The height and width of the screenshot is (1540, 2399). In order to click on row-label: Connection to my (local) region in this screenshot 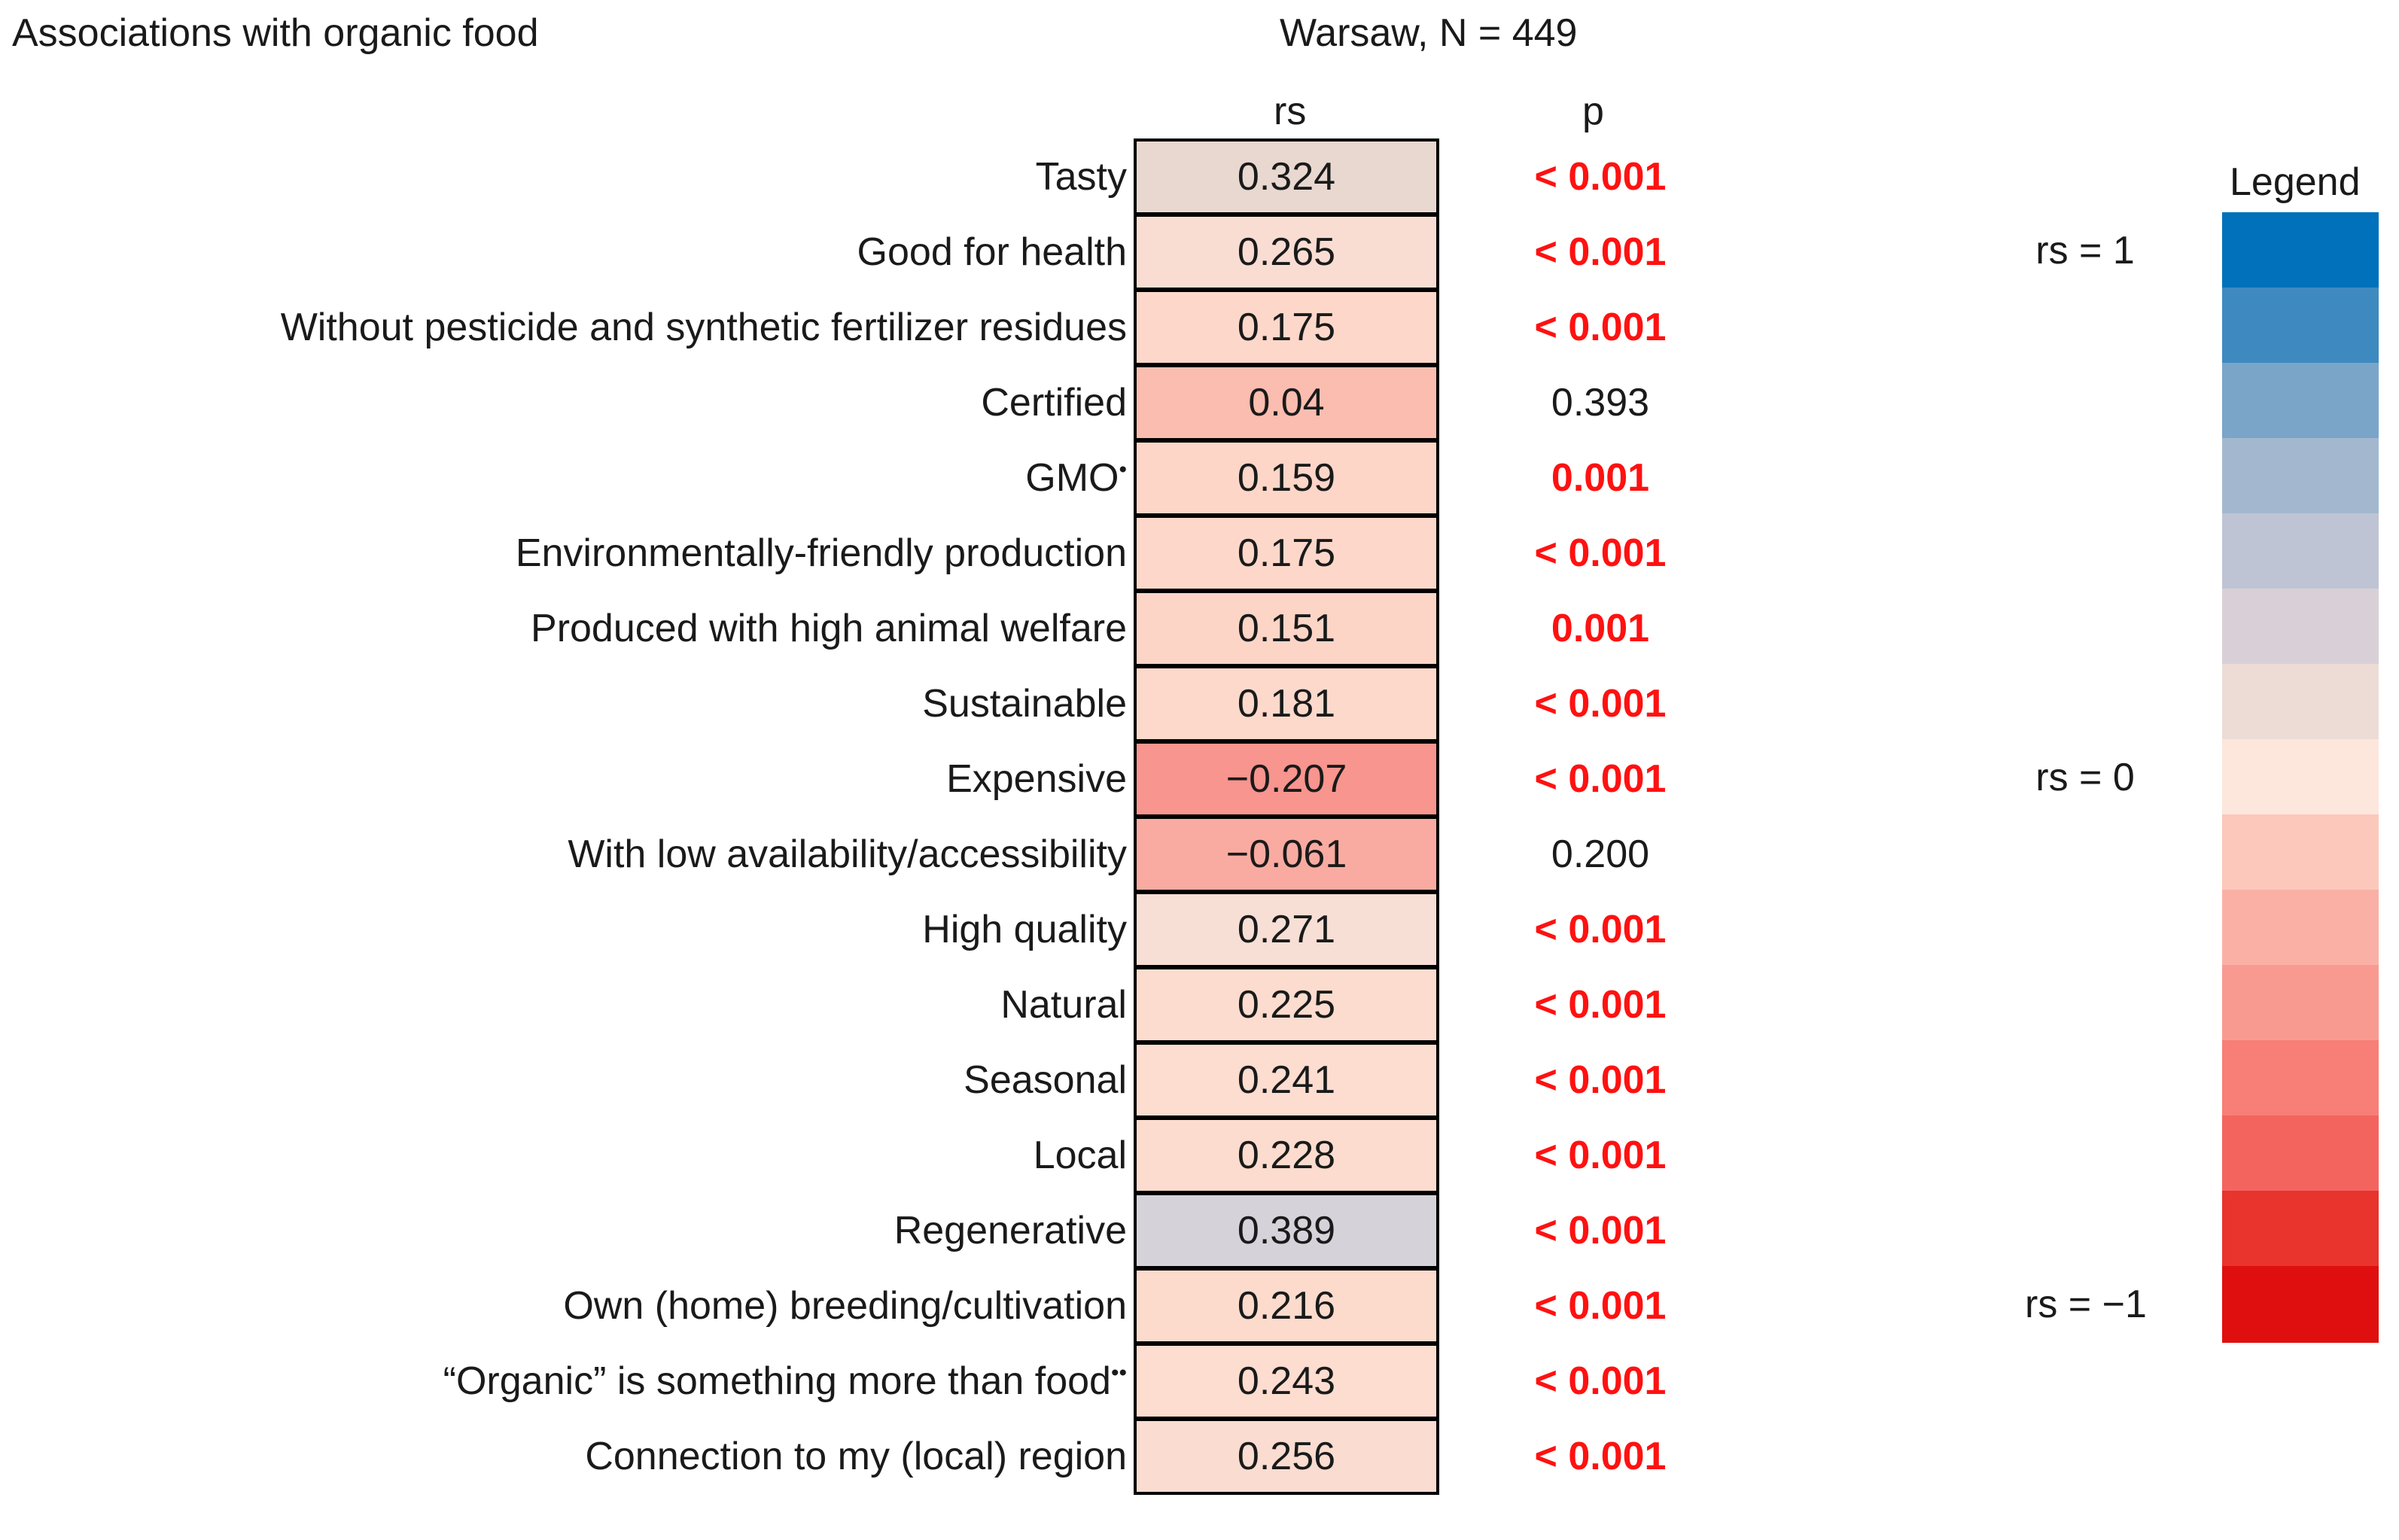, I will do `click(856, 1456)`.